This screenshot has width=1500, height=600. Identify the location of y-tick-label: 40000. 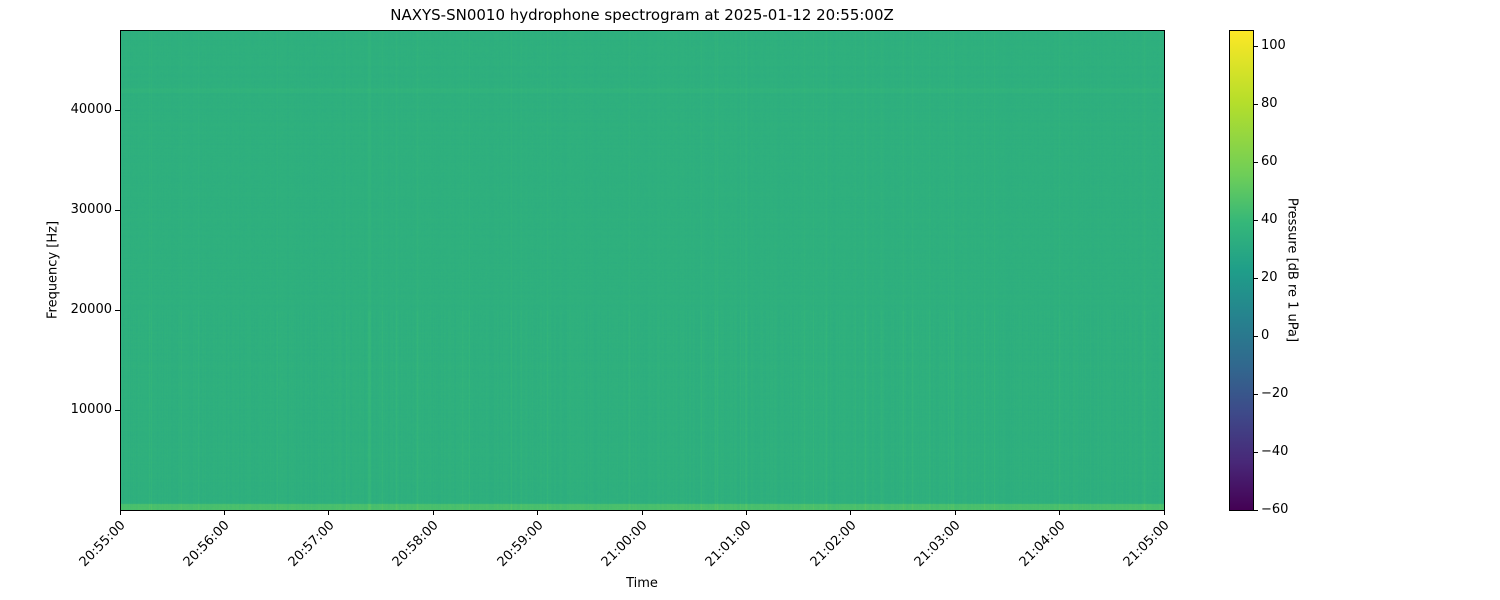
(91, 109).